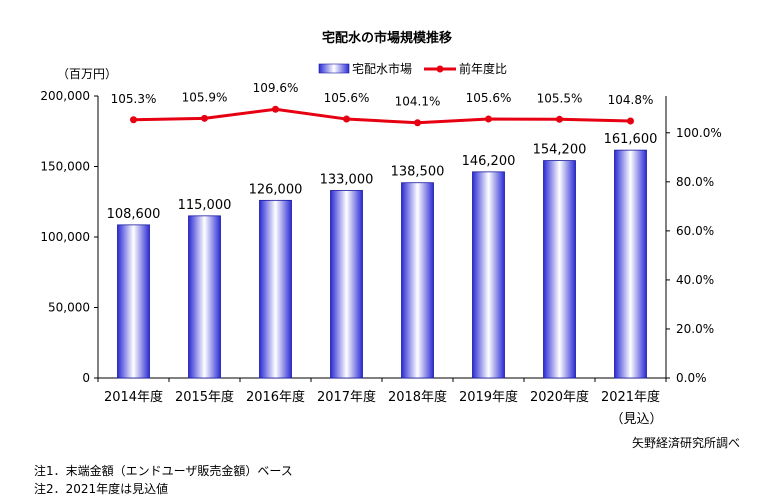 This screenshot has width=774, height=503. I want to click on yoy-line, so click(382, 116).